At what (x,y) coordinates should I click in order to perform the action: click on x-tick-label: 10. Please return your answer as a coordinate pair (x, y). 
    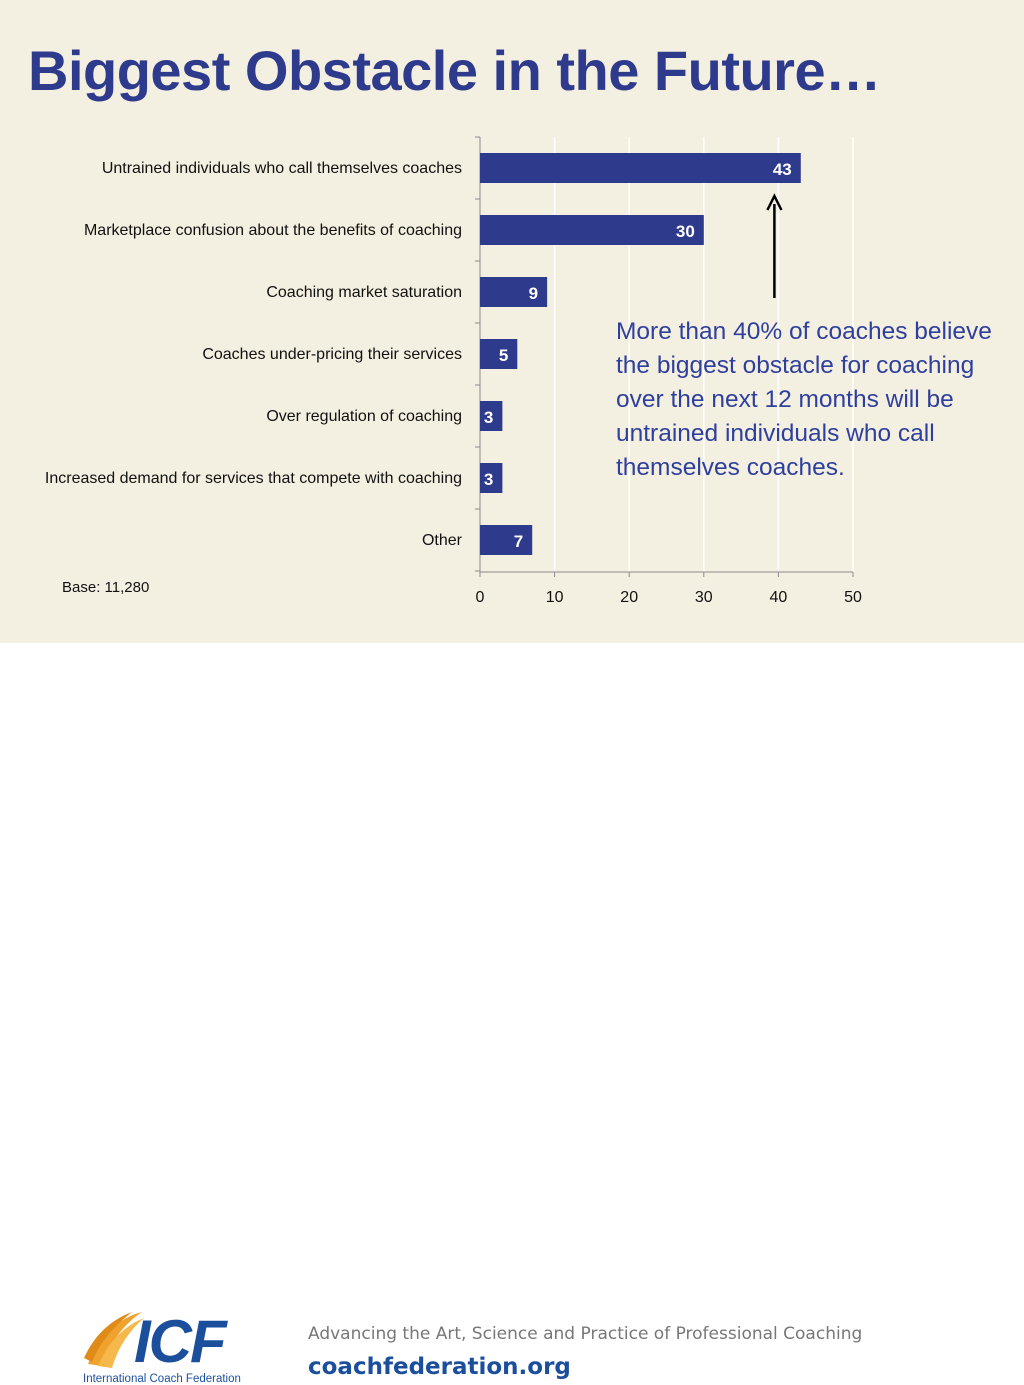
    Looking at the image, I should click on (555, 597).